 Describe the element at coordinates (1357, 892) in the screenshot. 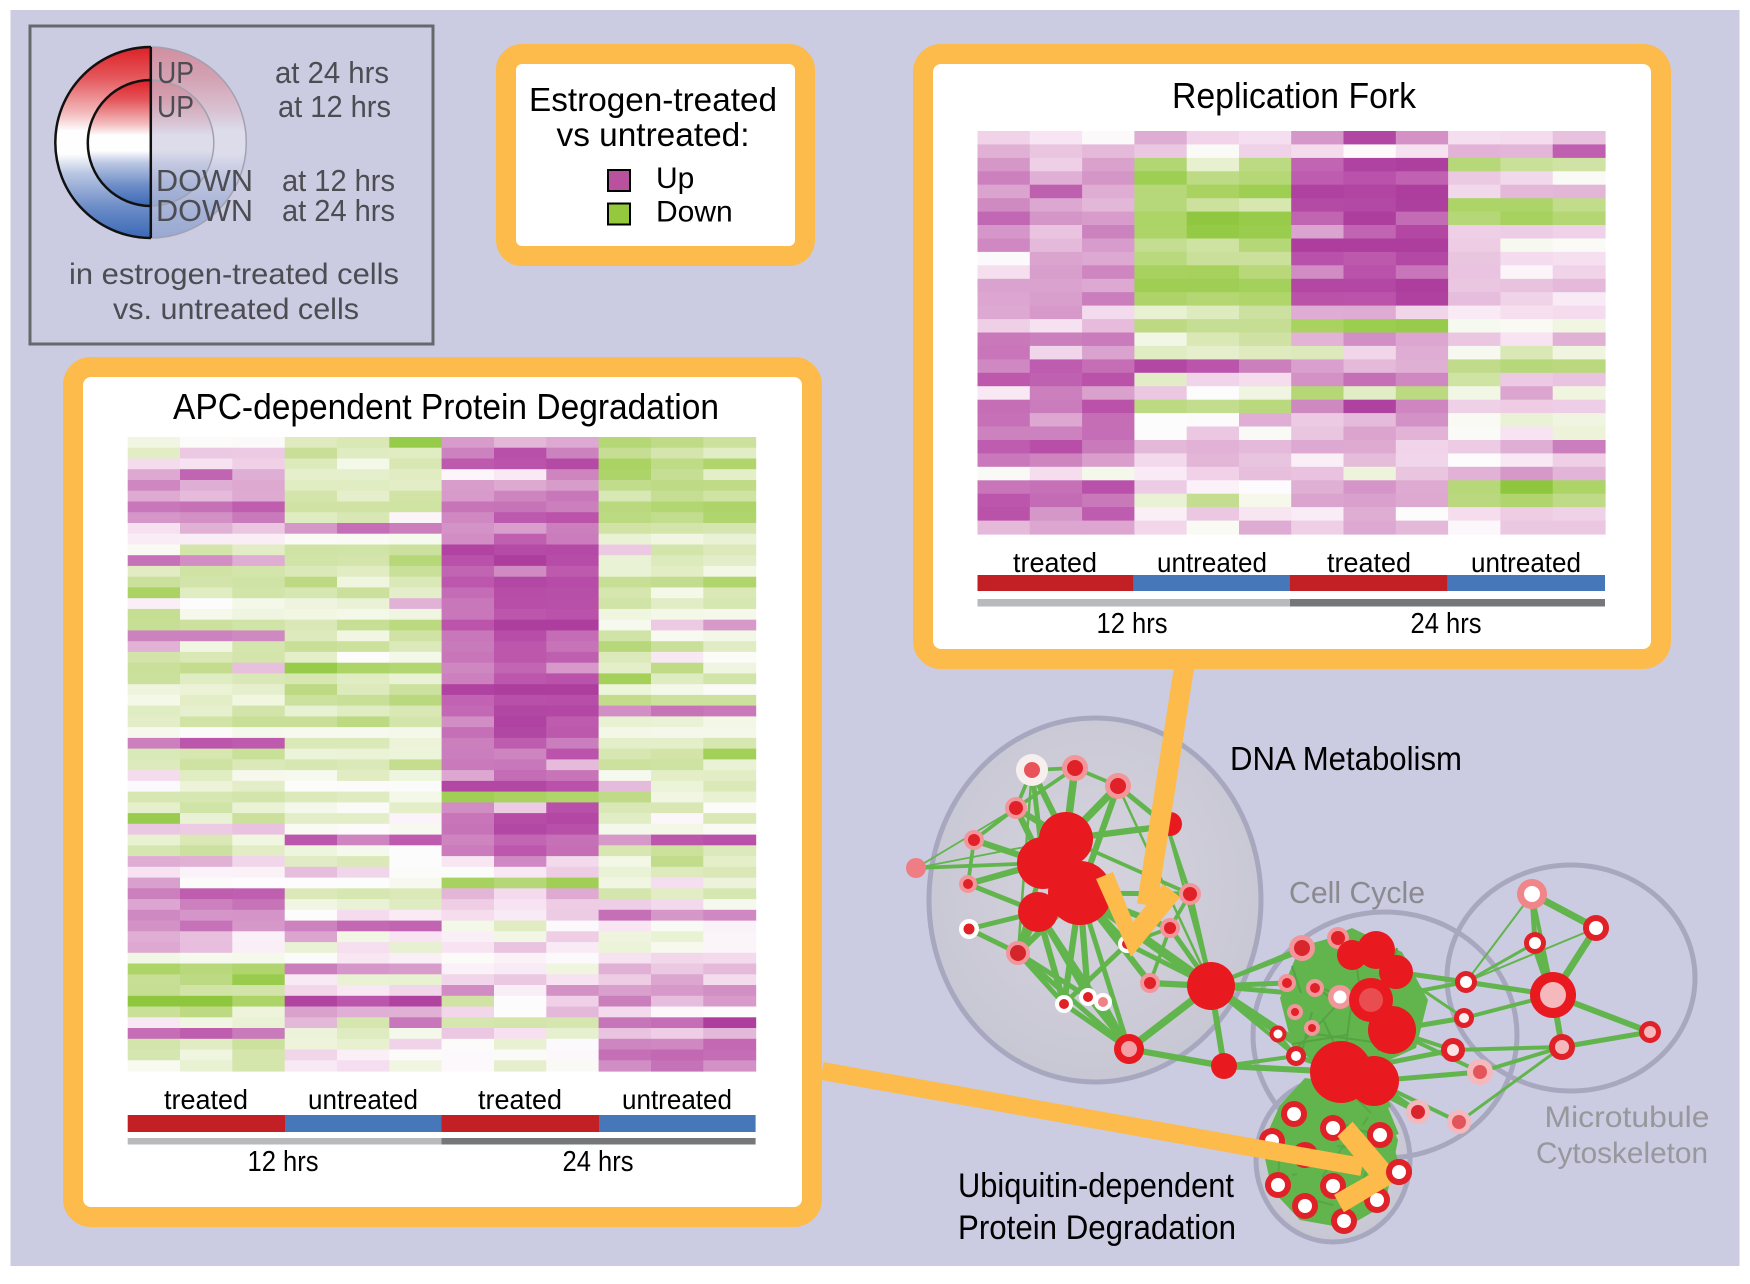

I see `svg-text: Cell Cycle` at that location.